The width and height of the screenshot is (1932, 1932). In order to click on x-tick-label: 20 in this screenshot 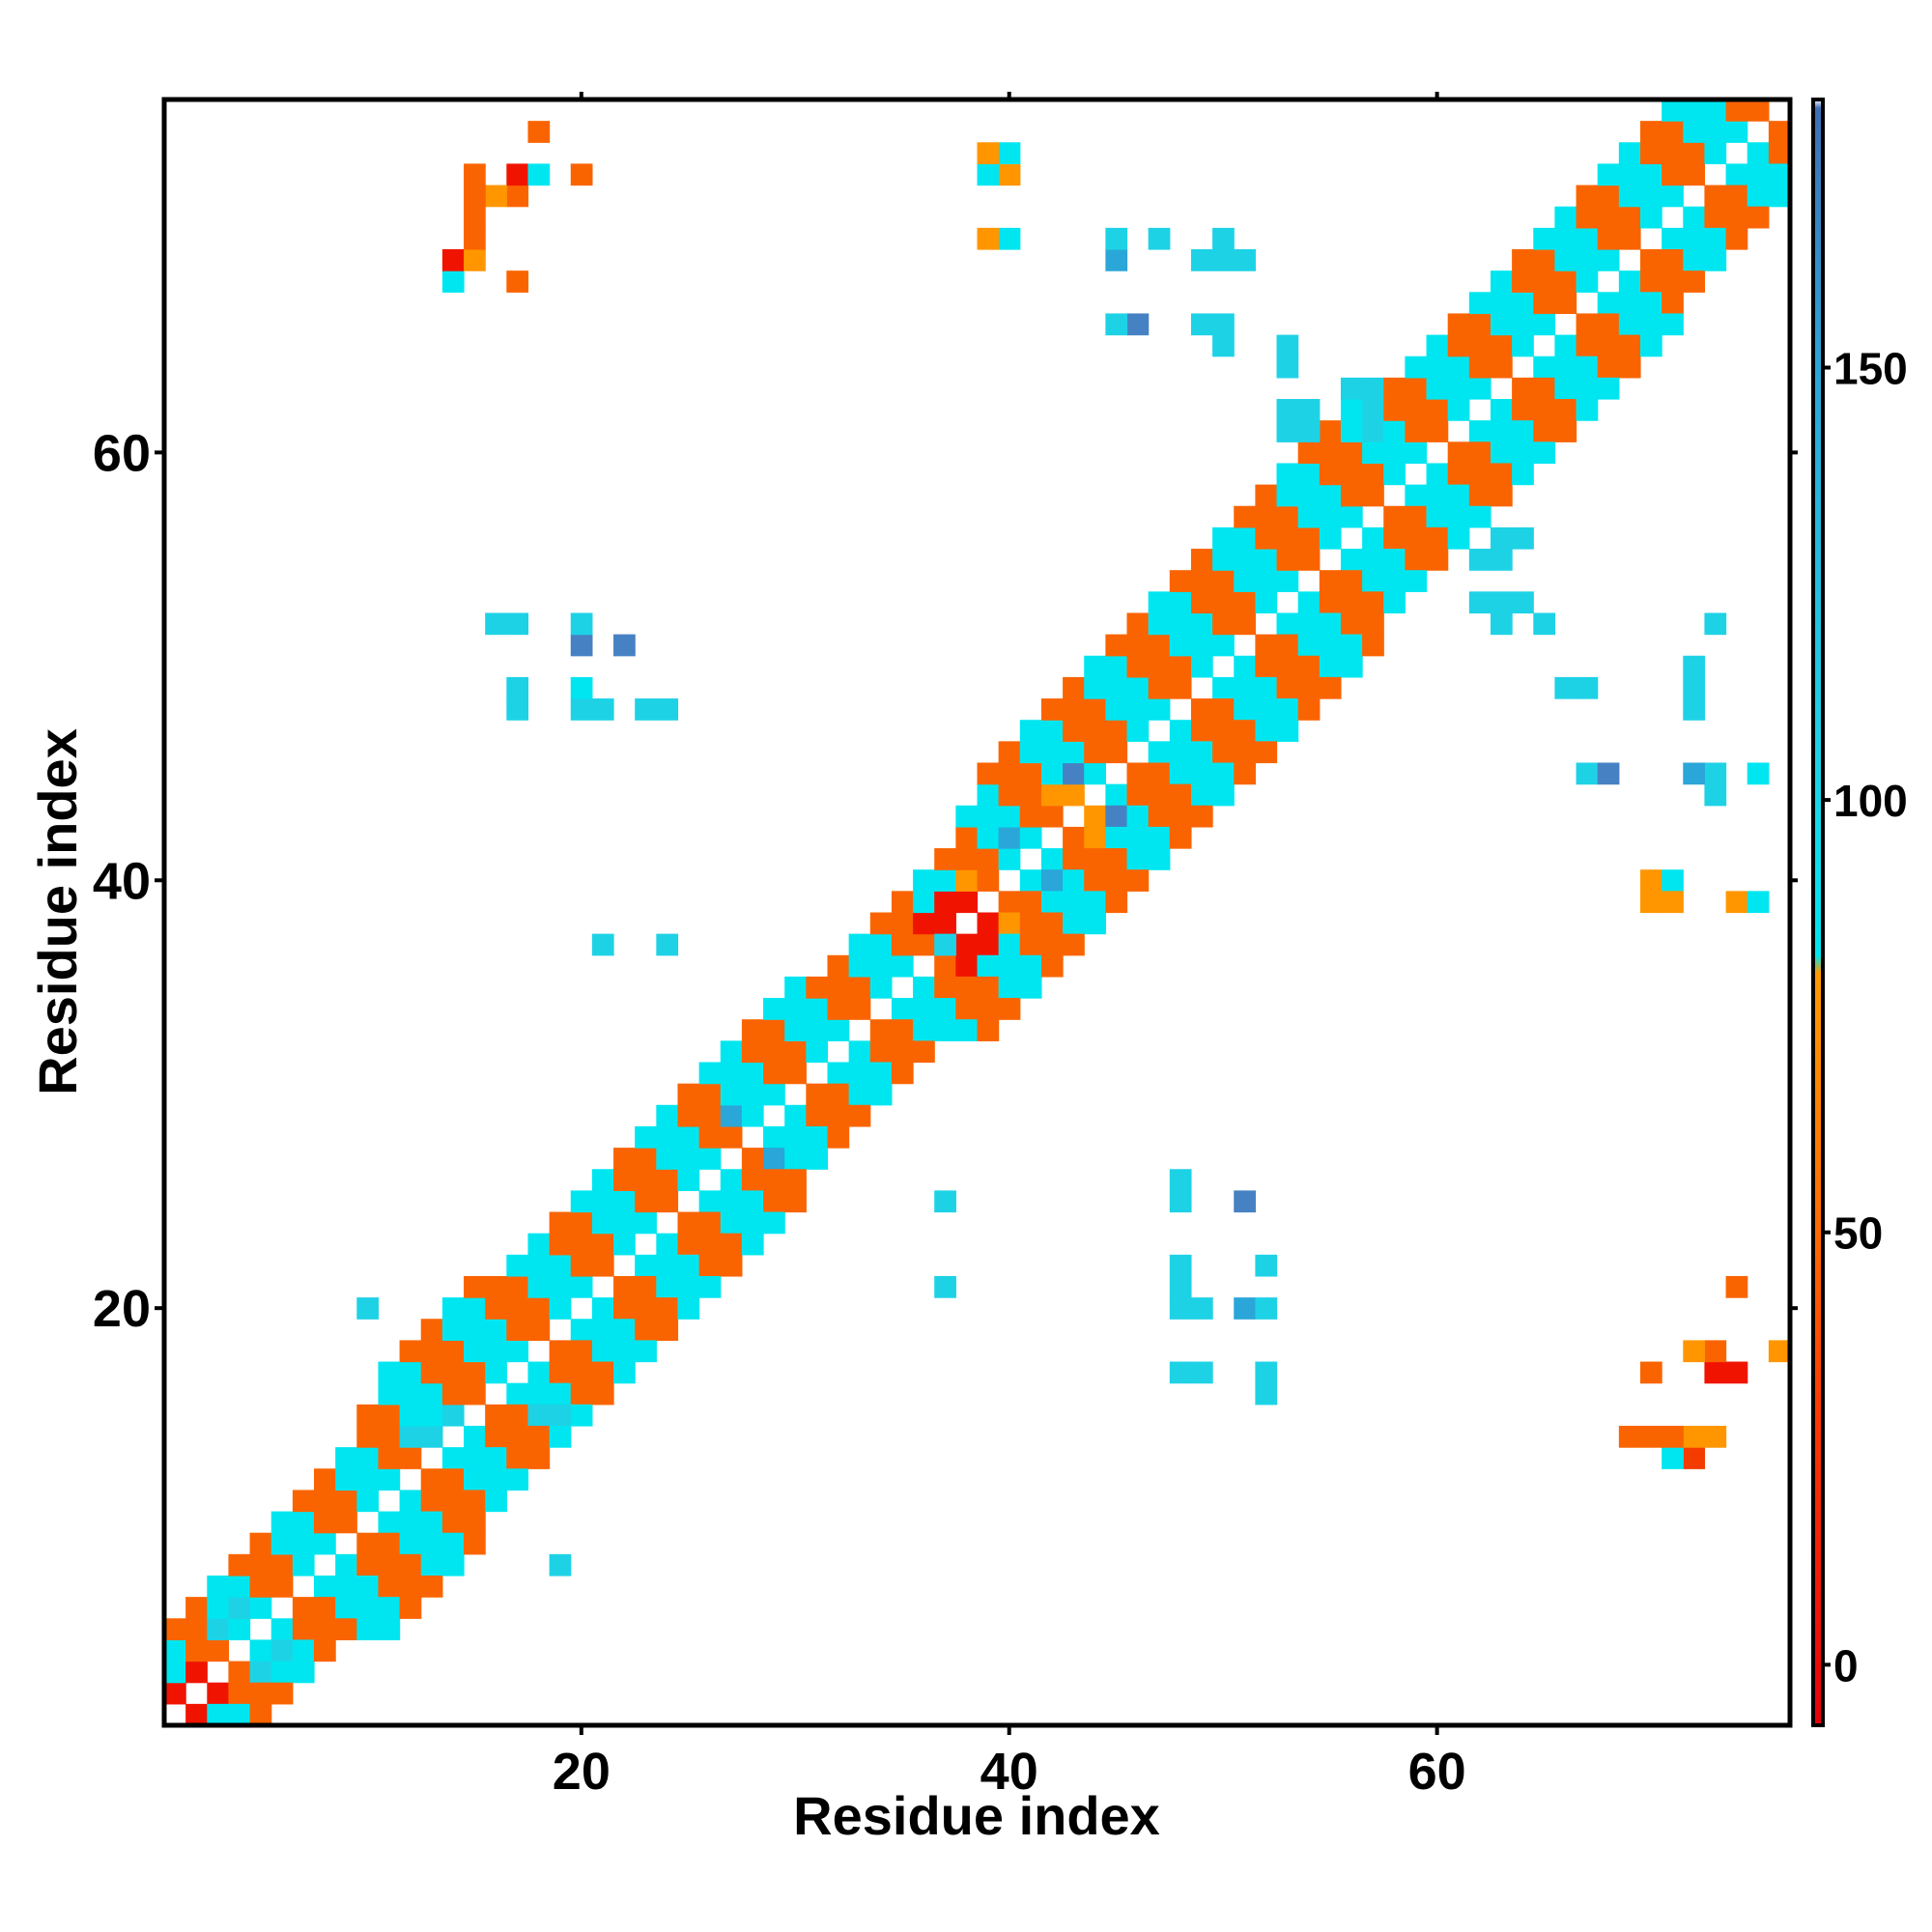, I will do `click(582, 1772)`.